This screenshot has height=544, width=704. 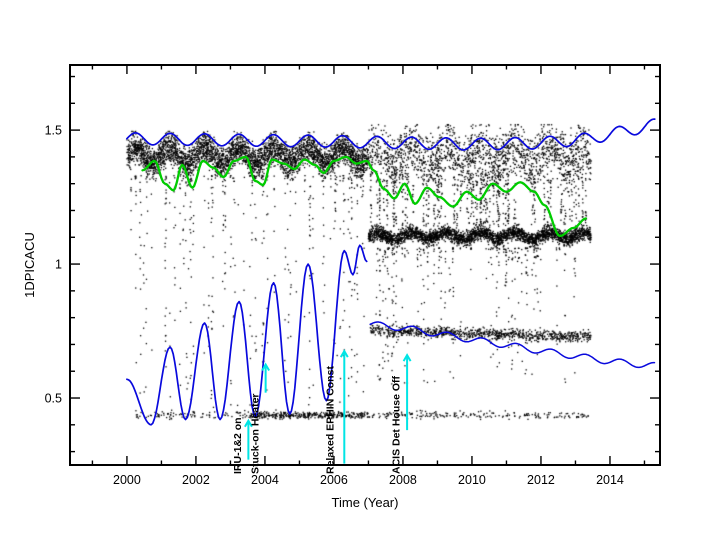 I want to click on green-model-line, so click(x=364, y=196).